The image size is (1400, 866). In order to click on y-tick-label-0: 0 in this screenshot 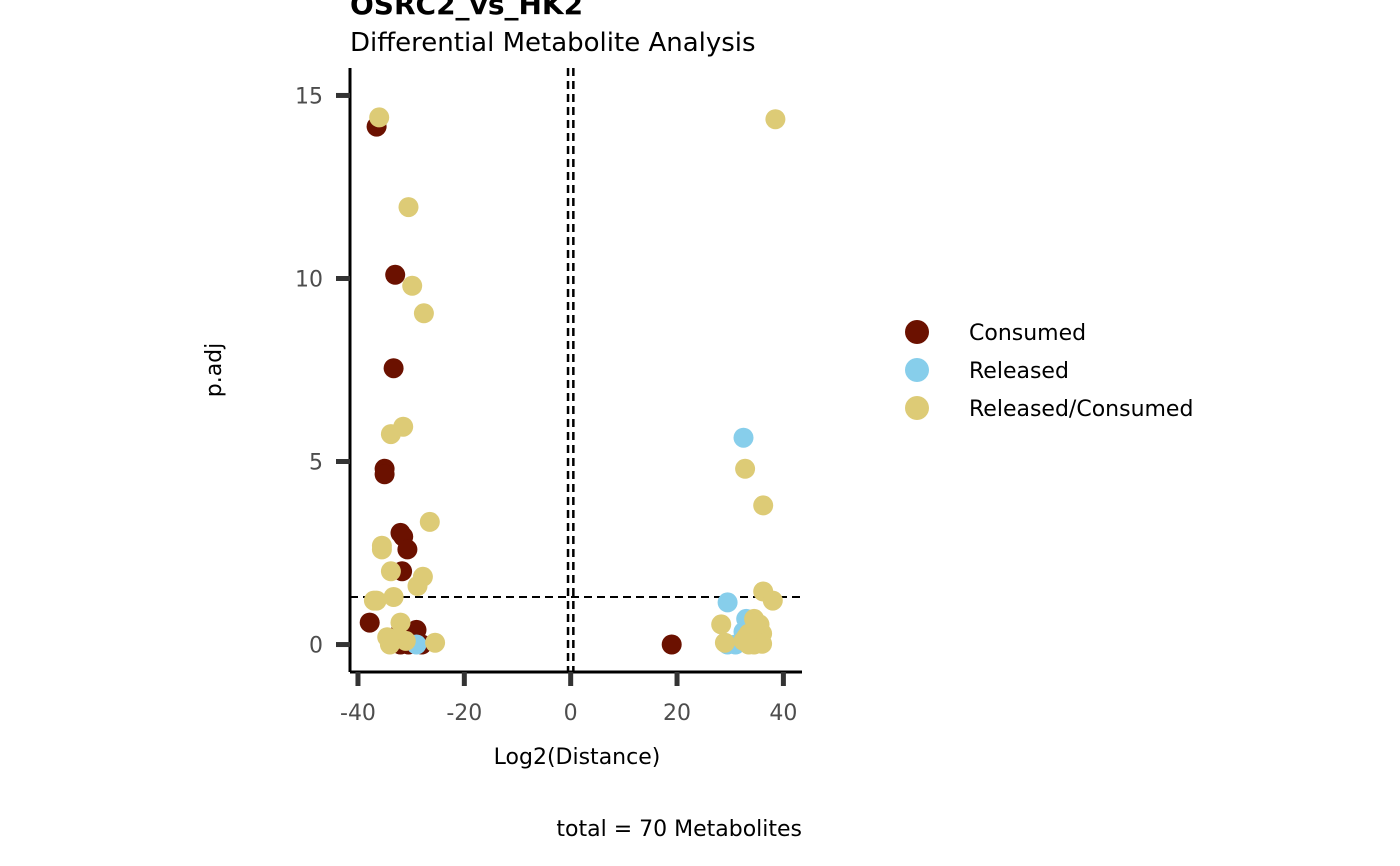, I will do `click(316, 646)`.